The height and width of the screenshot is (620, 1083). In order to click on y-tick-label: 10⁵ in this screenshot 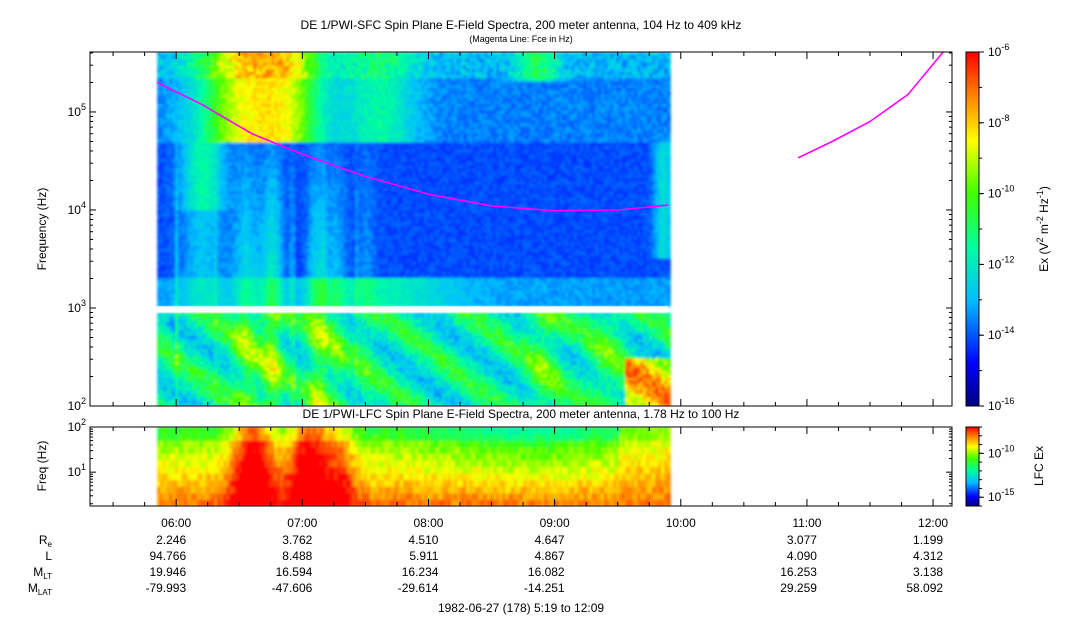, I will do `click(77, 110)`.